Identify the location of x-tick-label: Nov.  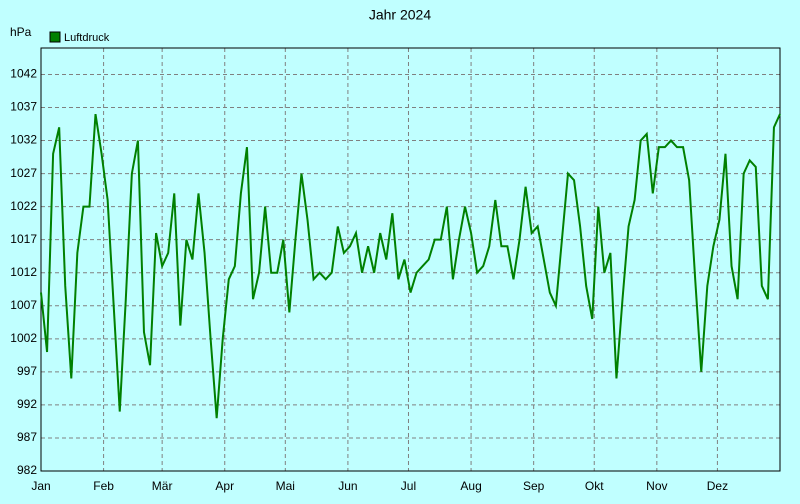
(656, 486).